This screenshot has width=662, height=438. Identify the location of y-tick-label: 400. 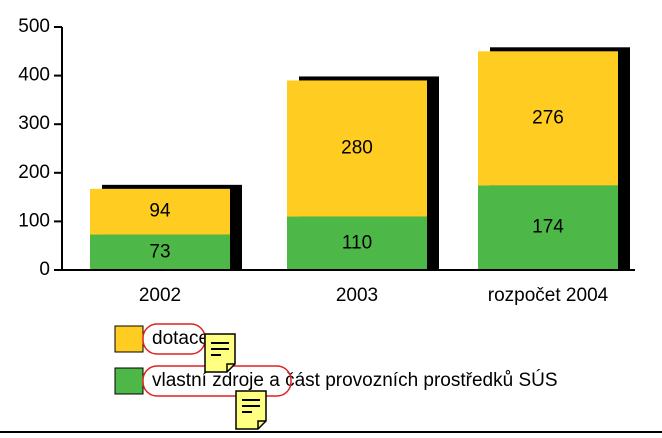
(34, 75).